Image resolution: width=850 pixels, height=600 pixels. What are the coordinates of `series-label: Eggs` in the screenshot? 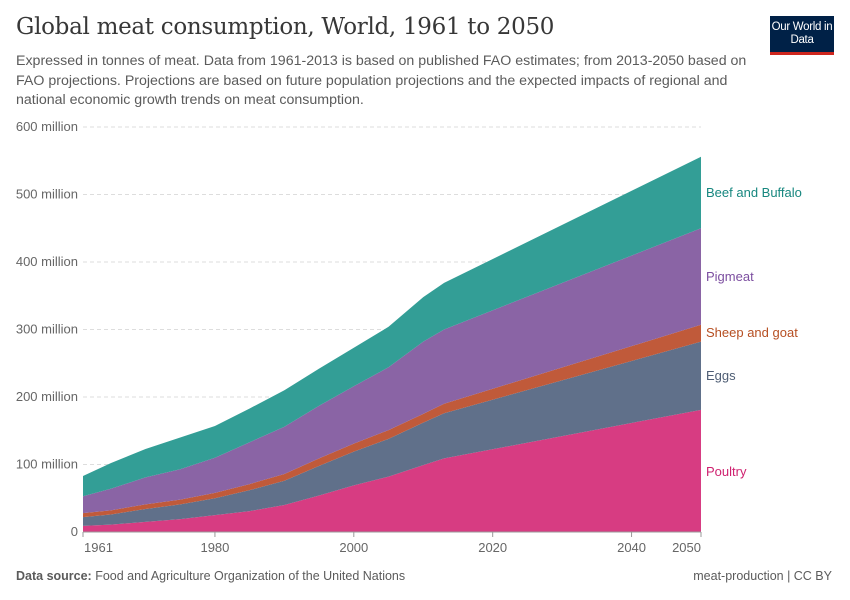 It's located at (721, 375).